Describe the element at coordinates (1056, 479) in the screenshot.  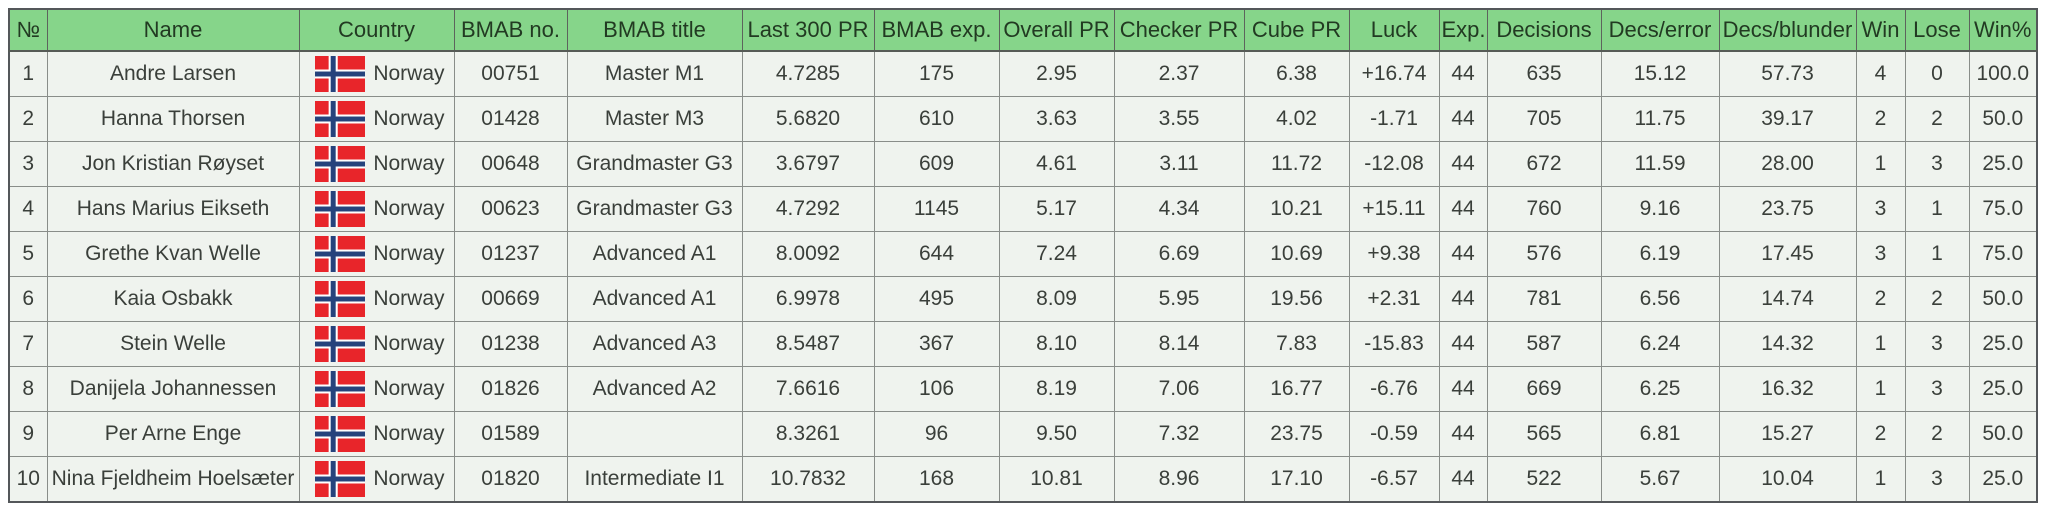
I see `cell-overall_pr: 10.81` at that location.